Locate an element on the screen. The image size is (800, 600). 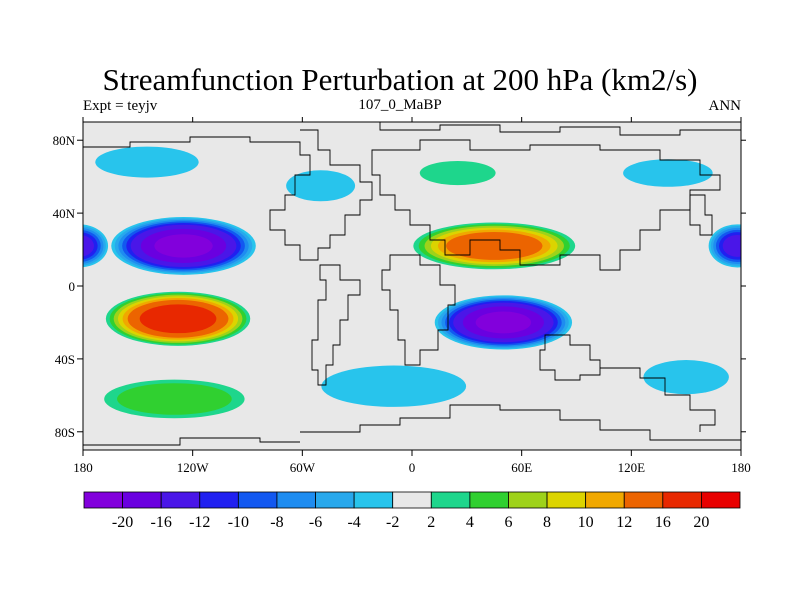
x-tick-label: 0 is located at coordinates (412, 467).